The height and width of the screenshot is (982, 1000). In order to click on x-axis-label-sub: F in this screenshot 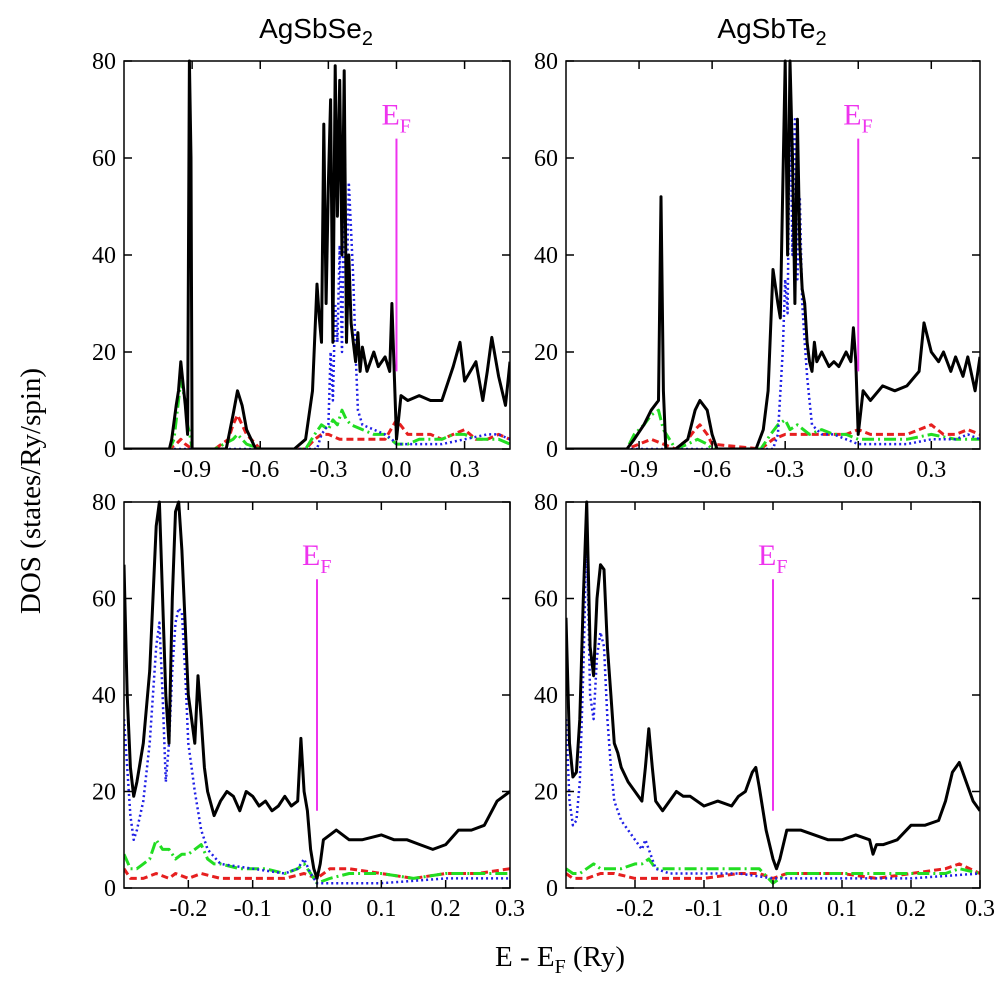, I will do `click(560, 967)`.